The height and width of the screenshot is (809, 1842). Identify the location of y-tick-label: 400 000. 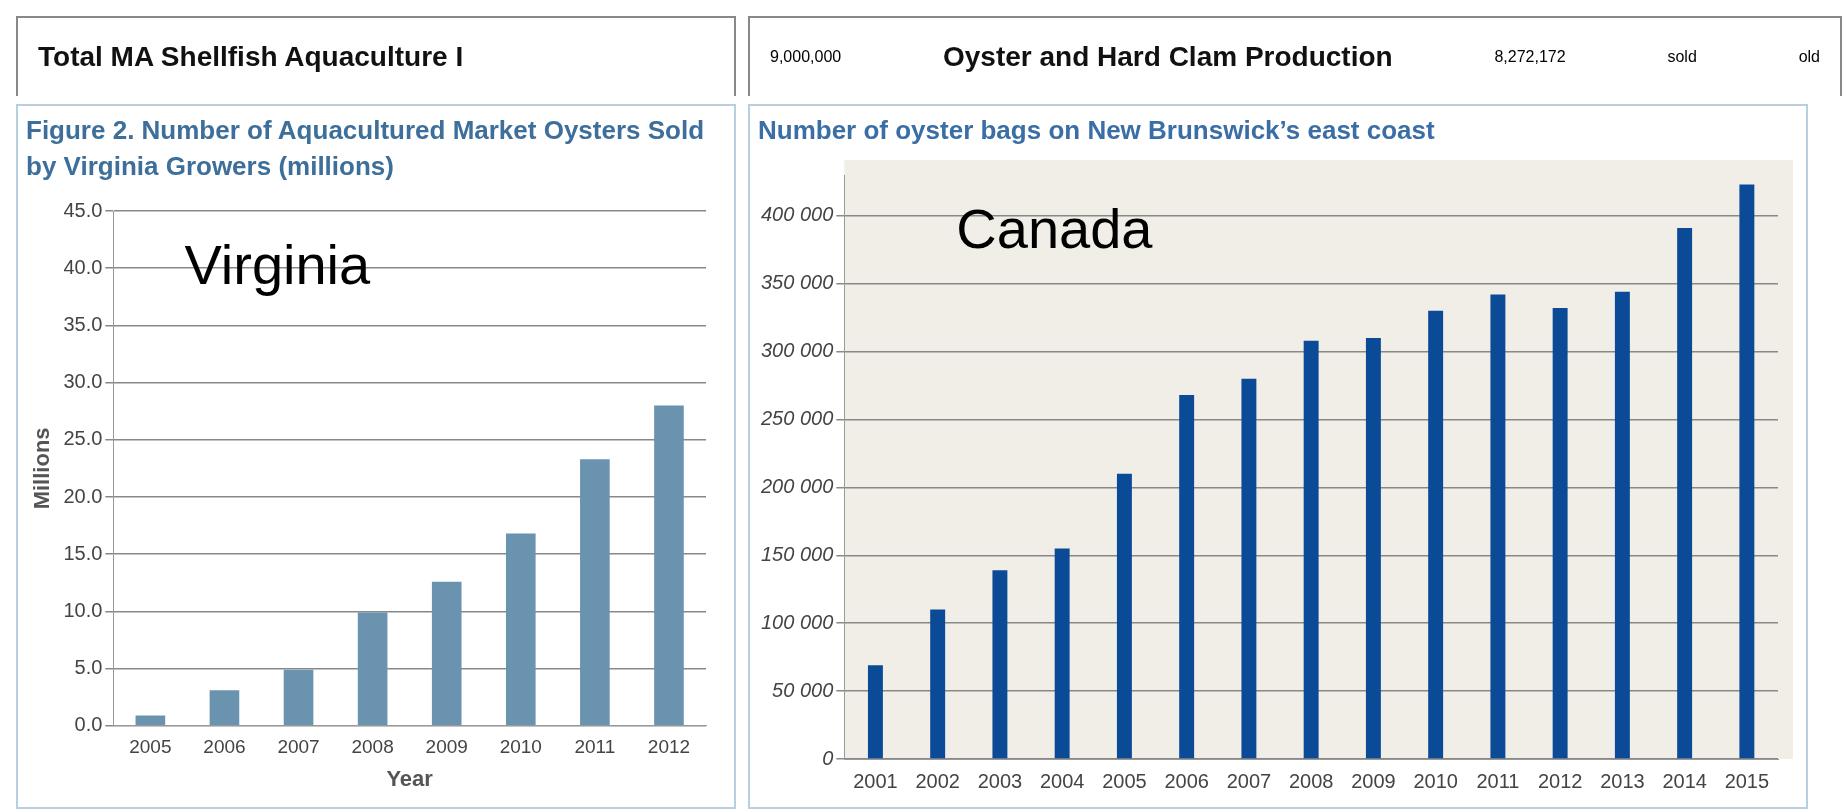
(797, 214).